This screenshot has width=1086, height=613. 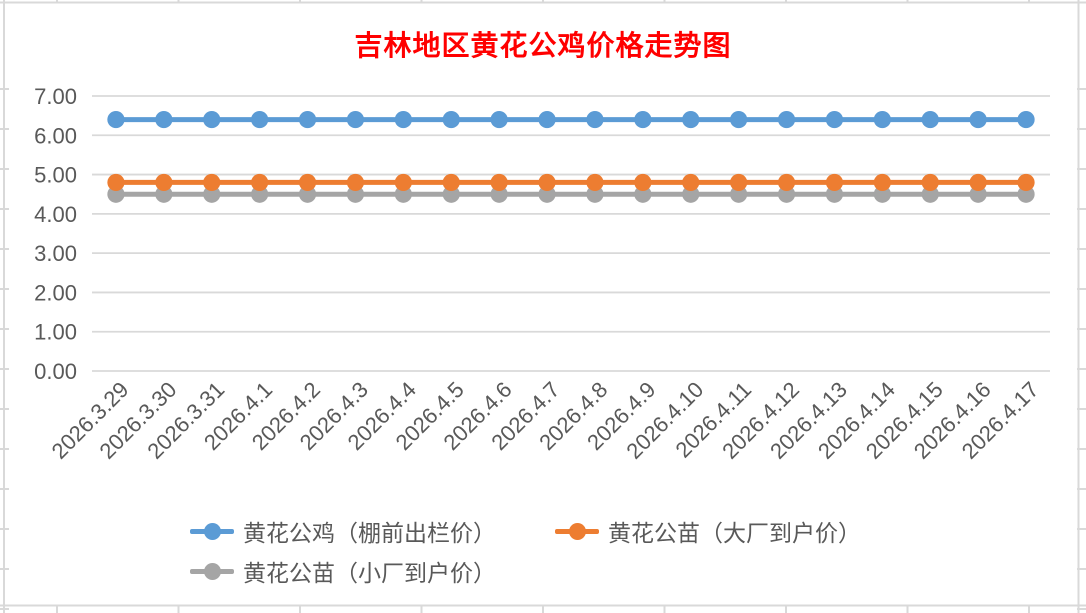 I want to click on legend-label-series-0: 黄花公鸡（棚前出栏价）, so click(x=369, y=533).